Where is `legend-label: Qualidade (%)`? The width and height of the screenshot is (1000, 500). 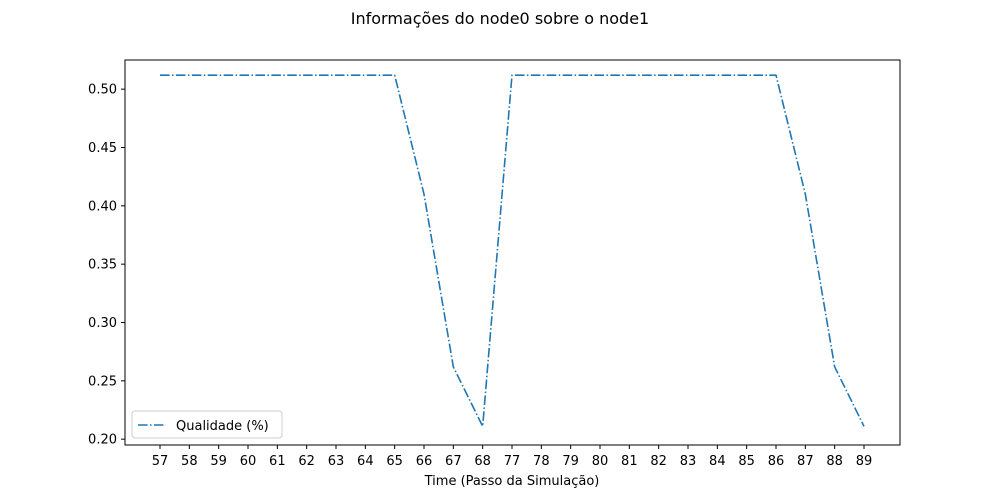
legend-label: Qualidade (%) is located at coordinates (222, 426).